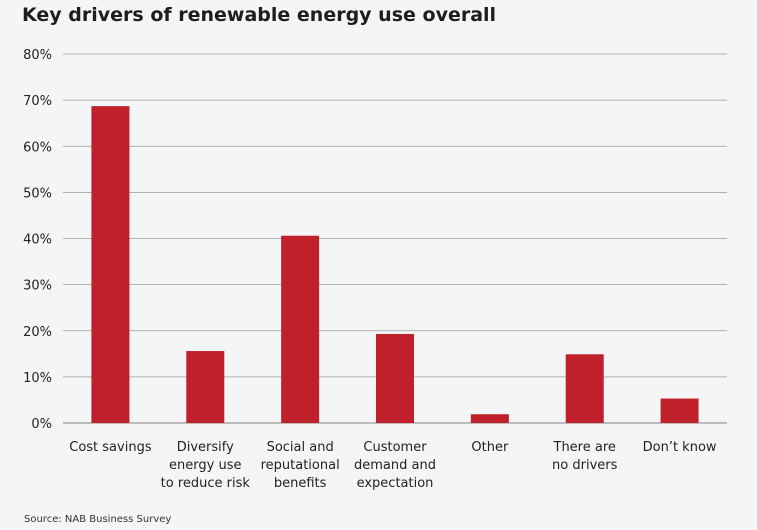 The height and width of the screenshot is (530, 757). What do you see at coordinates (110, 447) in the screenshot?
I see `x-category-label: Cost savings` at bounding box center [110, 447].